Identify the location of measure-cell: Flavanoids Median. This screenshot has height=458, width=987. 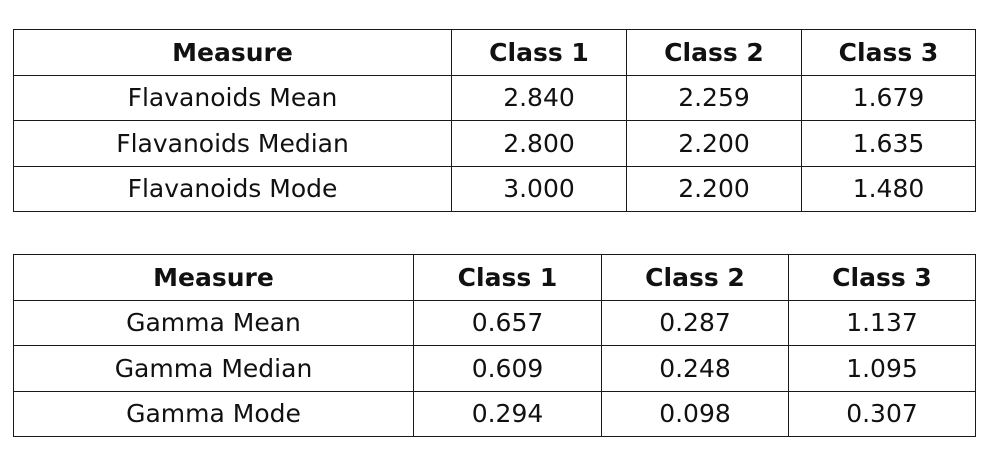
(232, 143).